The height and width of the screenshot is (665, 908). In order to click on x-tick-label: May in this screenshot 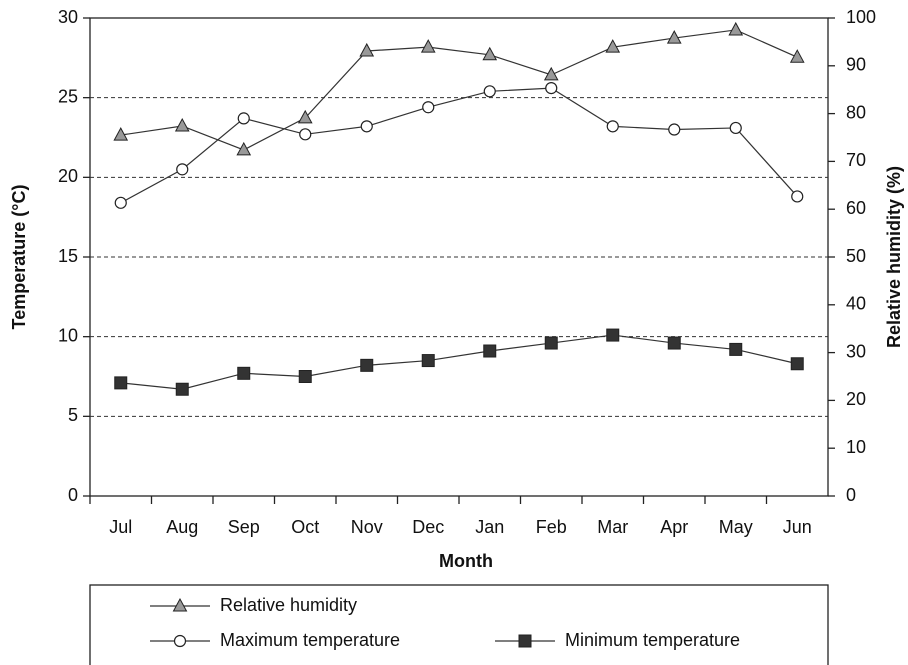, I will do `click(736, 527)`.